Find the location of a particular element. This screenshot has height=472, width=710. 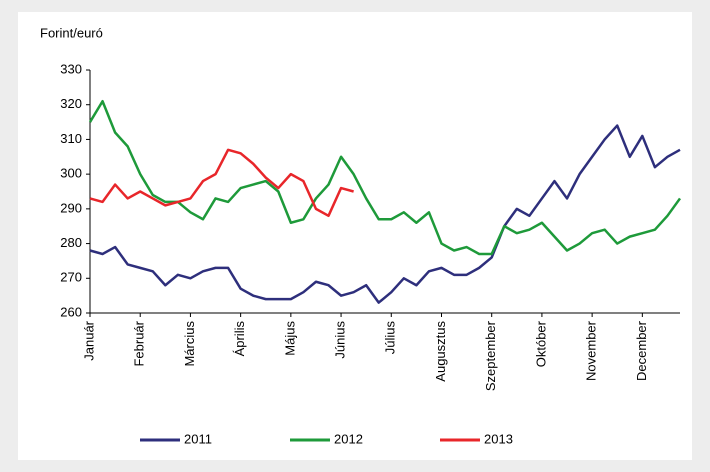

y-tick-label: 310 is located at coordinates (71, 138).